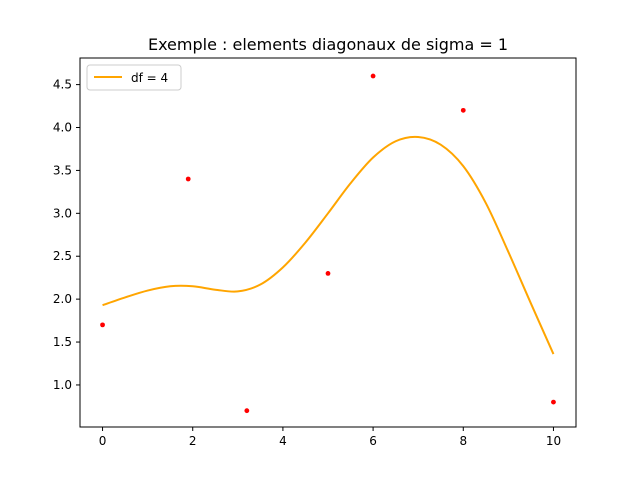 The image size is (640, 480). Describe the element at coordinates (62, 213) in the screenshot. I see `y-tick-label: 3.0` at that location.